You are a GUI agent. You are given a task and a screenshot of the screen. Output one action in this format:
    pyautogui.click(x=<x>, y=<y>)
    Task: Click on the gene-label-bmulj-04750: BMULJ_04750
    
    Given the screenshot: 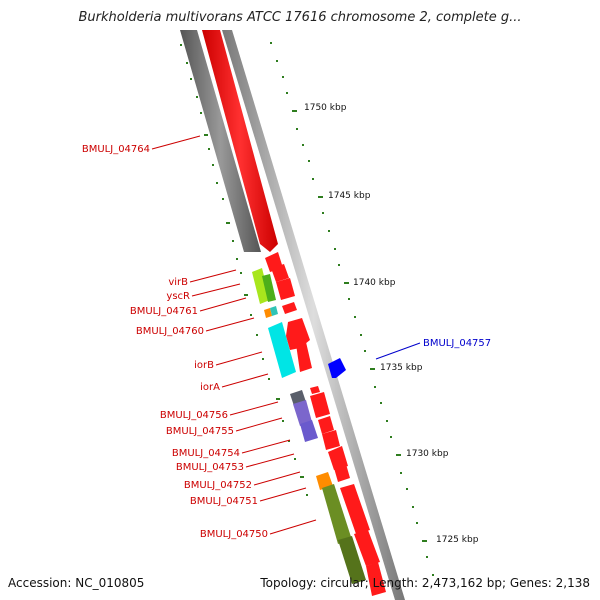 What is the action you would take?
    pyautogui.click(x=234, y=534)
    